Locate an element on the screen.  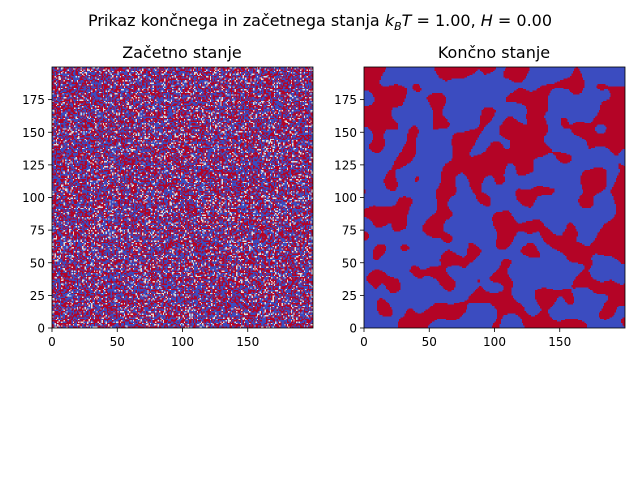
axes-title-initial: Začetno stanje is located at coordinates (182, 52).